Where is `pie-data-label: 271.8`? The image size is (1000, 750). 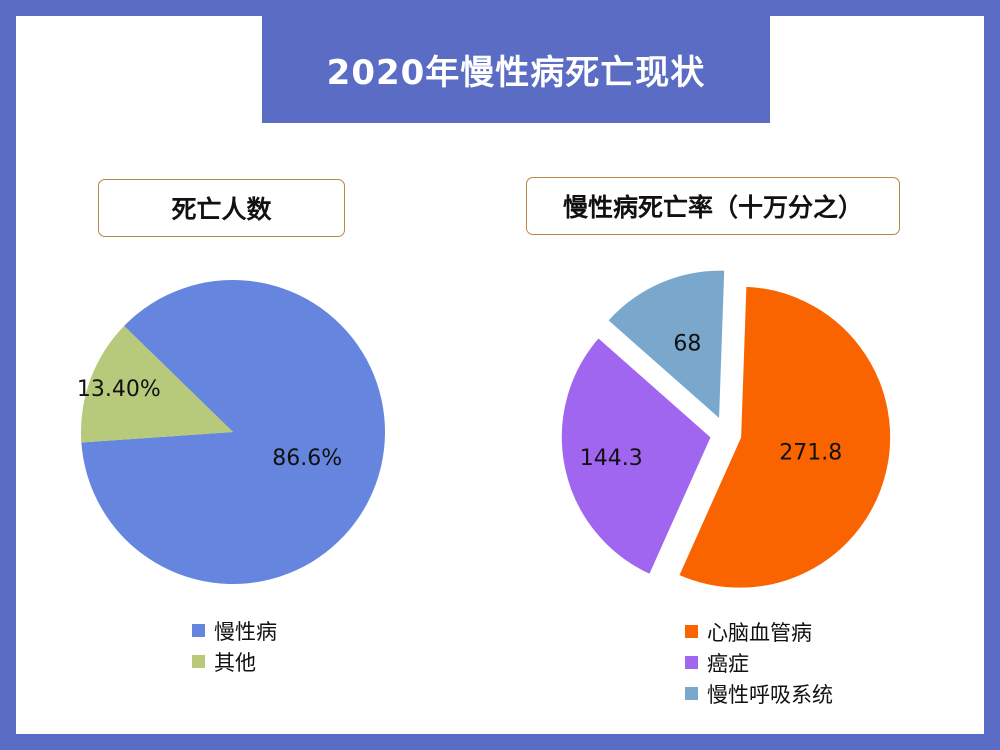 pie-data-label: 271.8 is located at coordinates (810, 453).